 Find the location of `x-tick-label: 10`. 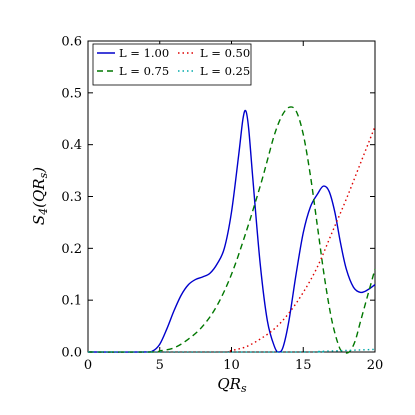

x-tick-label: 10 is located at coordinates (231, 365).